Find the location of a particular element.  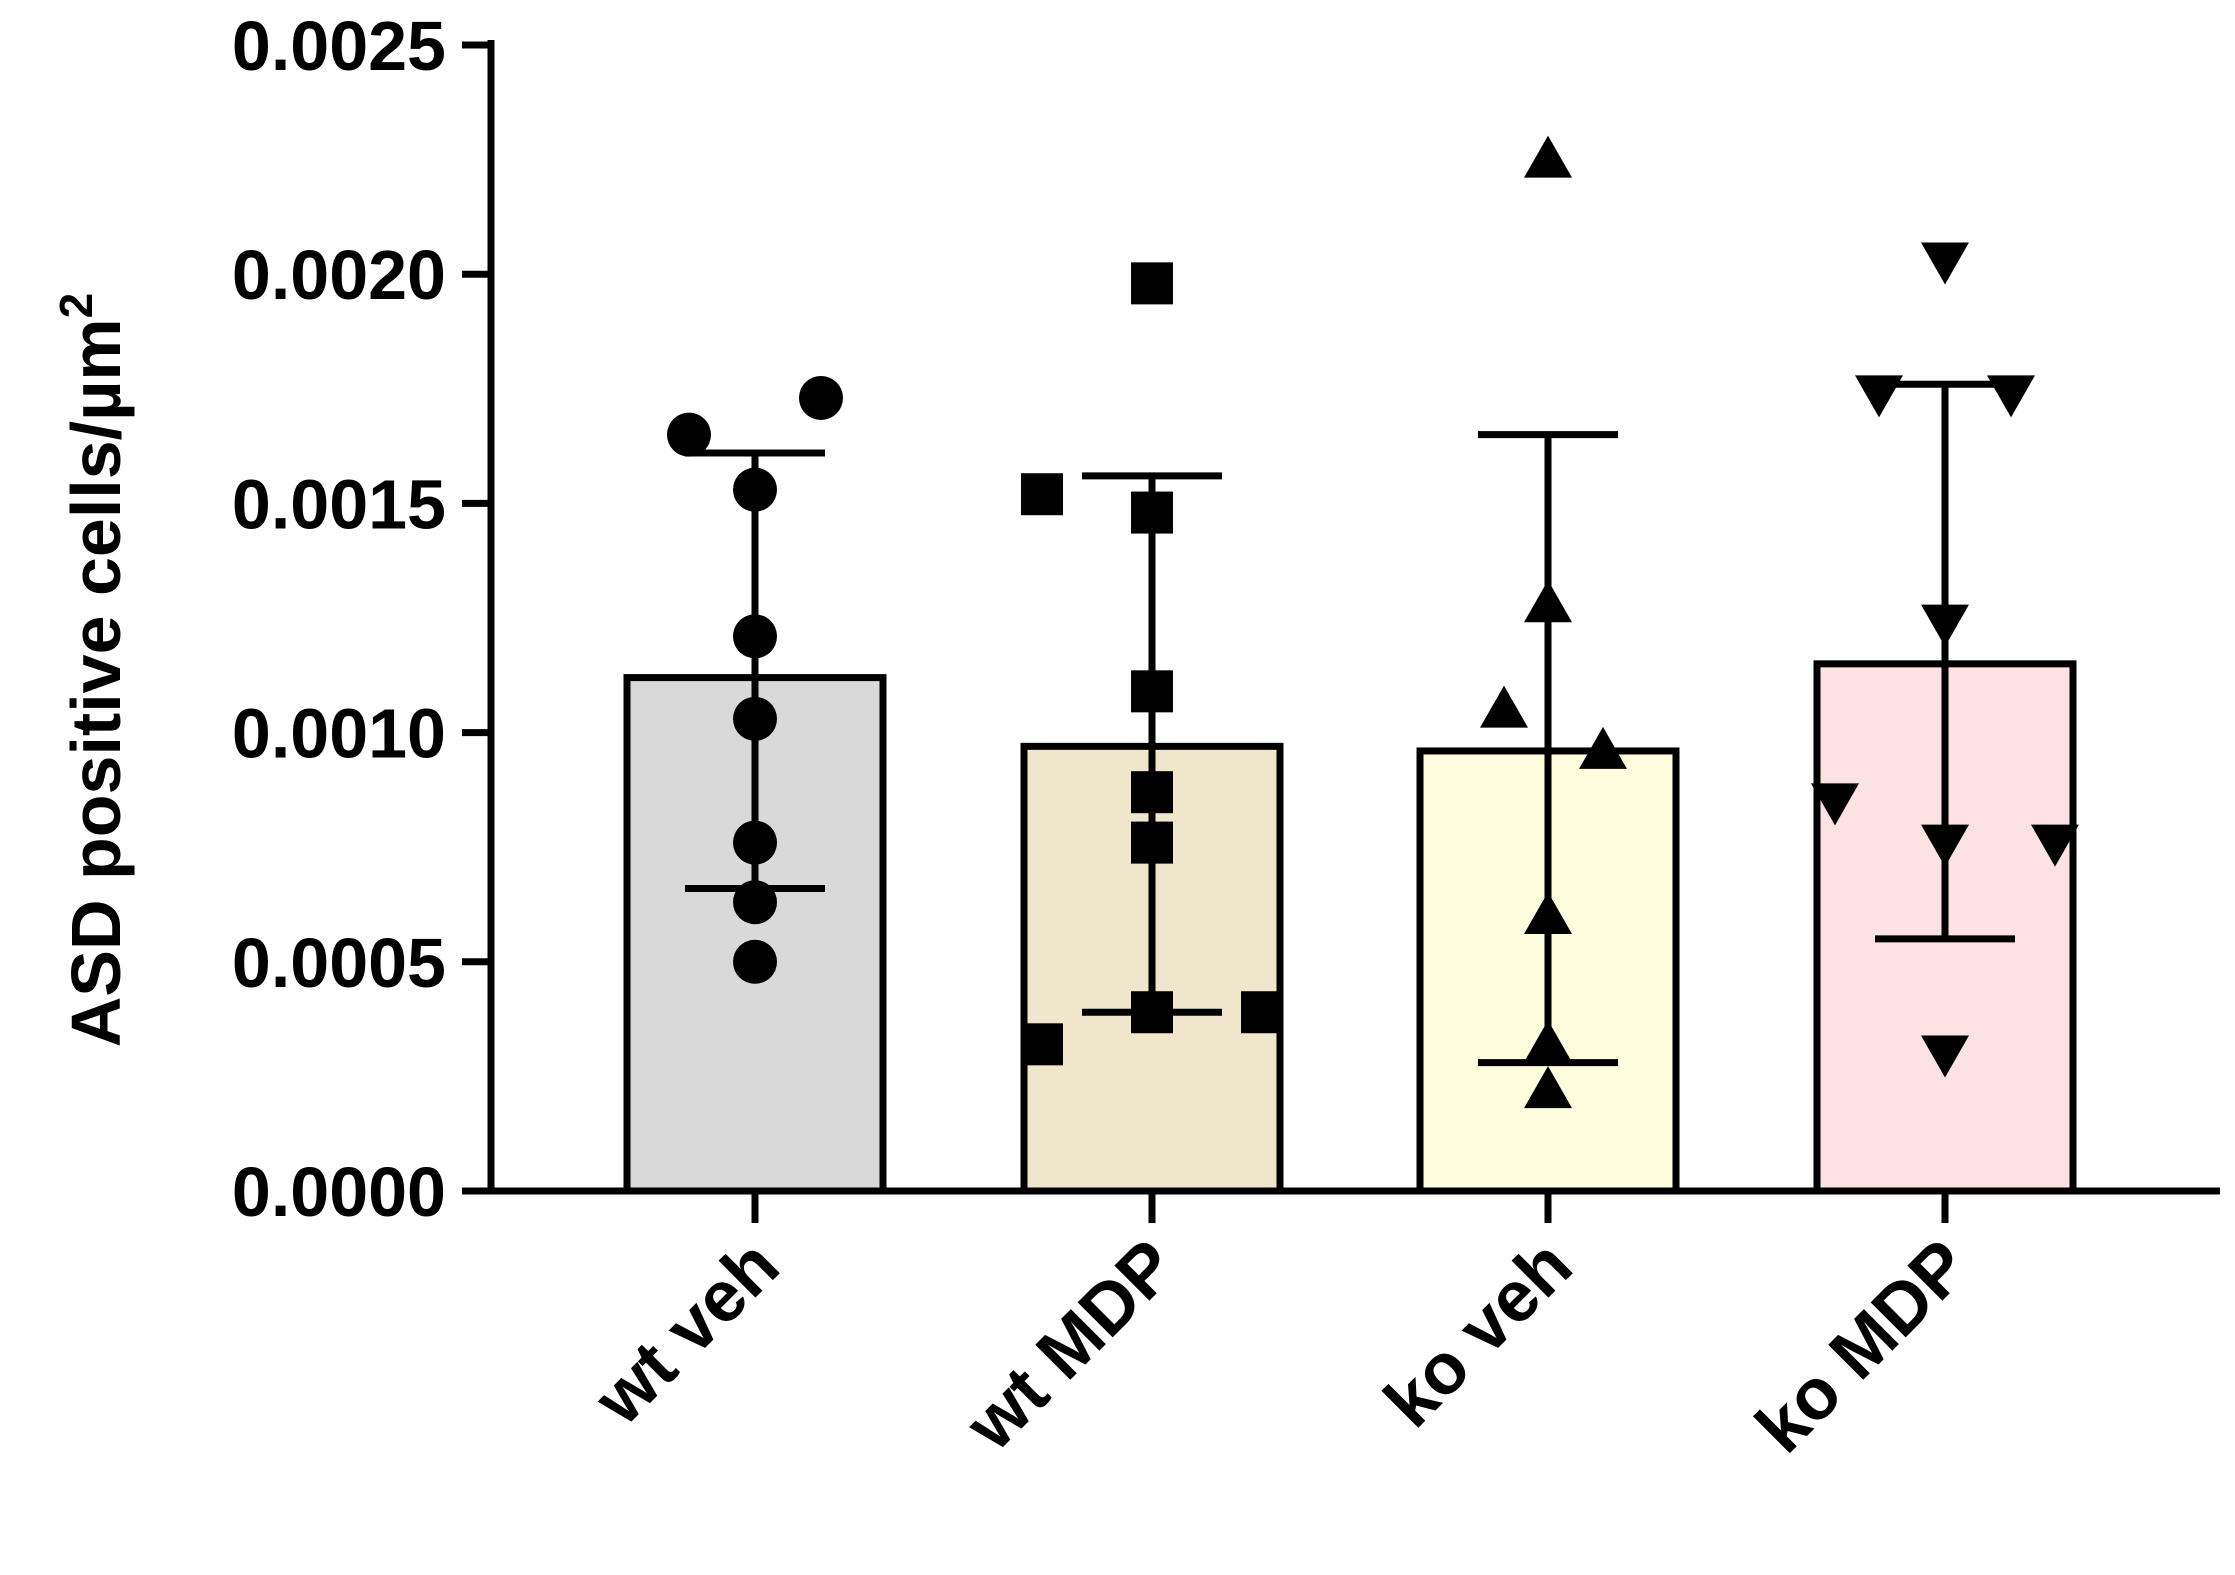

y-axis-title-superscript: 2 is located at coordinates (76, 306).